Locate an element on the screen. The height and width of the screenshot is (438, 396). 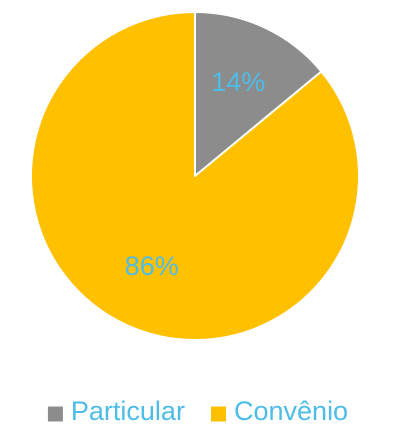
pie-slice-particular is located at coordinates (258, 94).